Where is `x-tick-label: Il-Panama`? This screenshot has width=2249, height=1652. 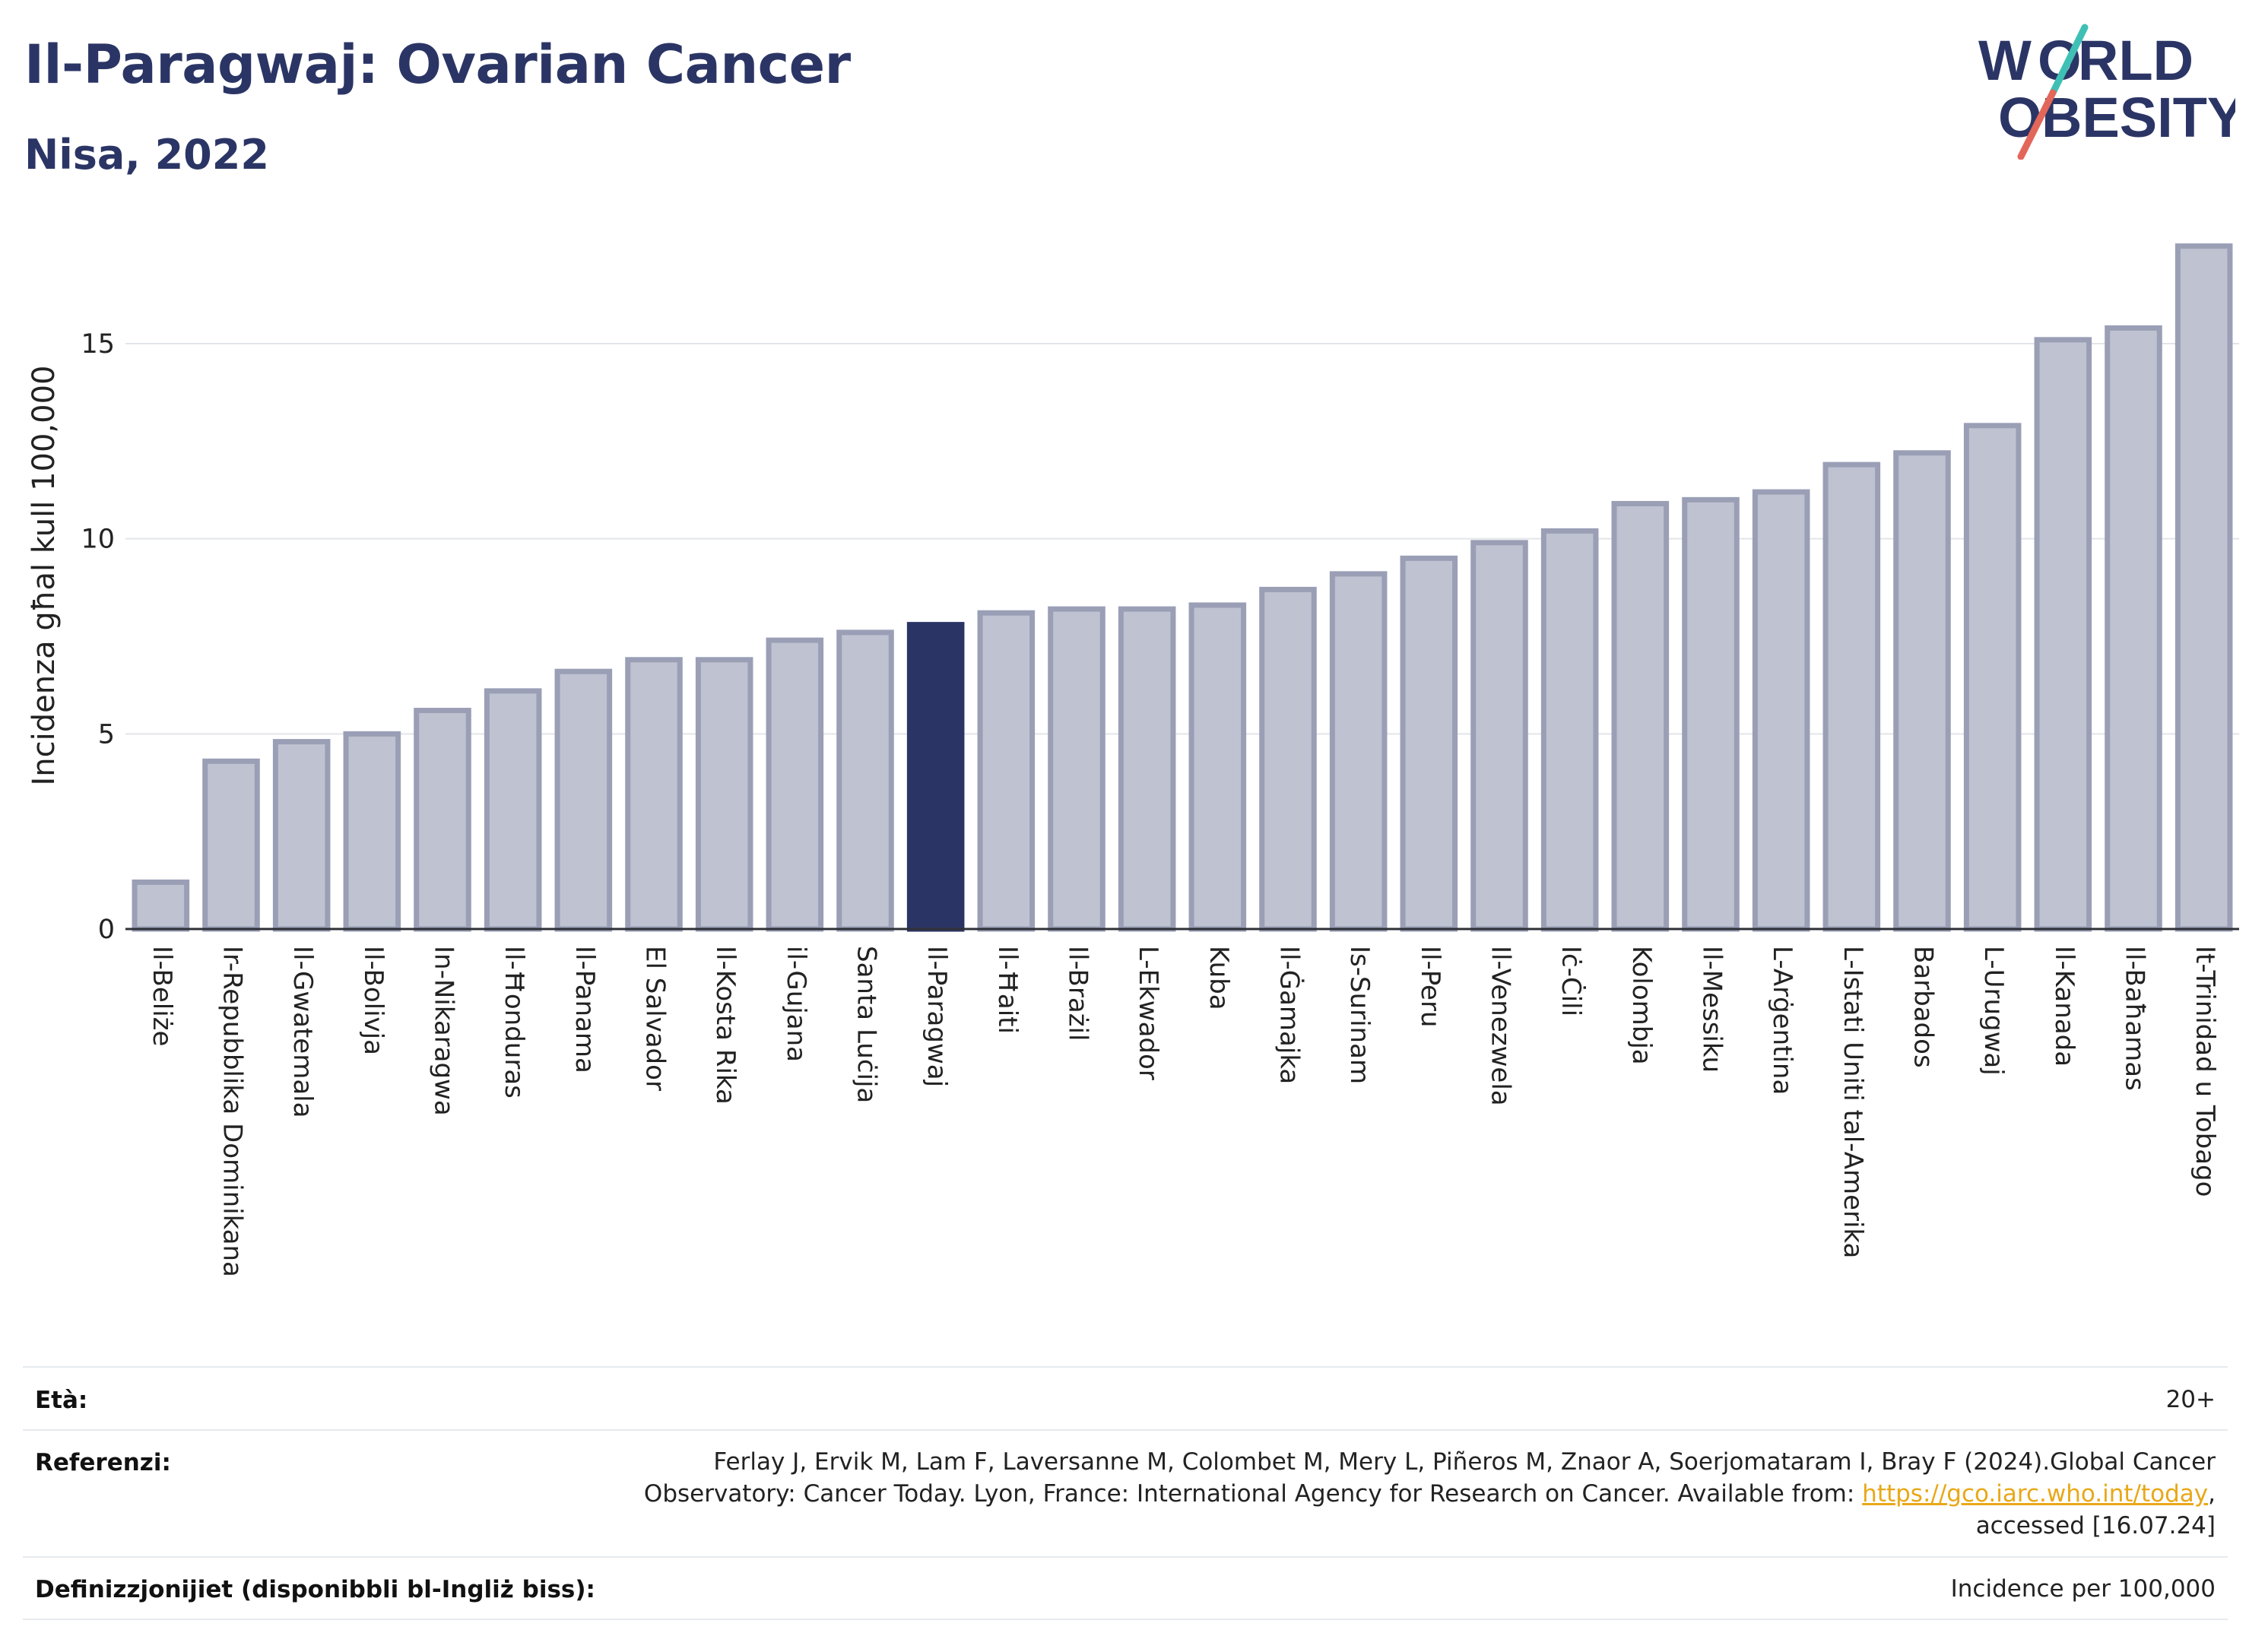 x-tick-label: Il-Panama is located at coordinates (584, 1009).